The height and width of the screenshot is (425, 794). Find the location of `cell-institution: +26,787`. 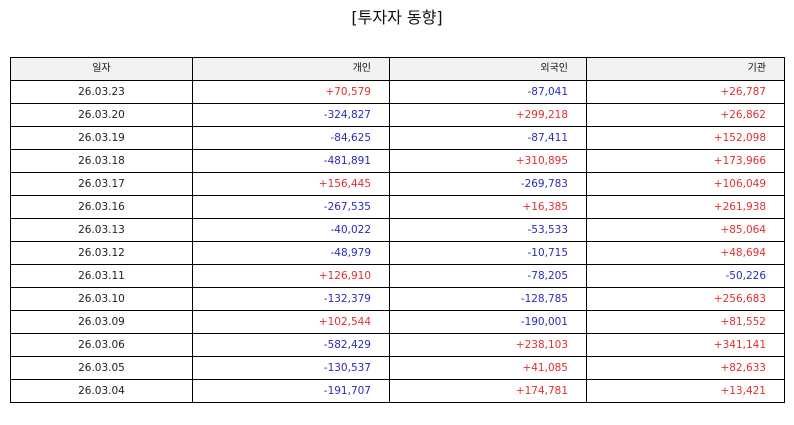

cell-institution: +26,787 is located at coordinates (685, 92).